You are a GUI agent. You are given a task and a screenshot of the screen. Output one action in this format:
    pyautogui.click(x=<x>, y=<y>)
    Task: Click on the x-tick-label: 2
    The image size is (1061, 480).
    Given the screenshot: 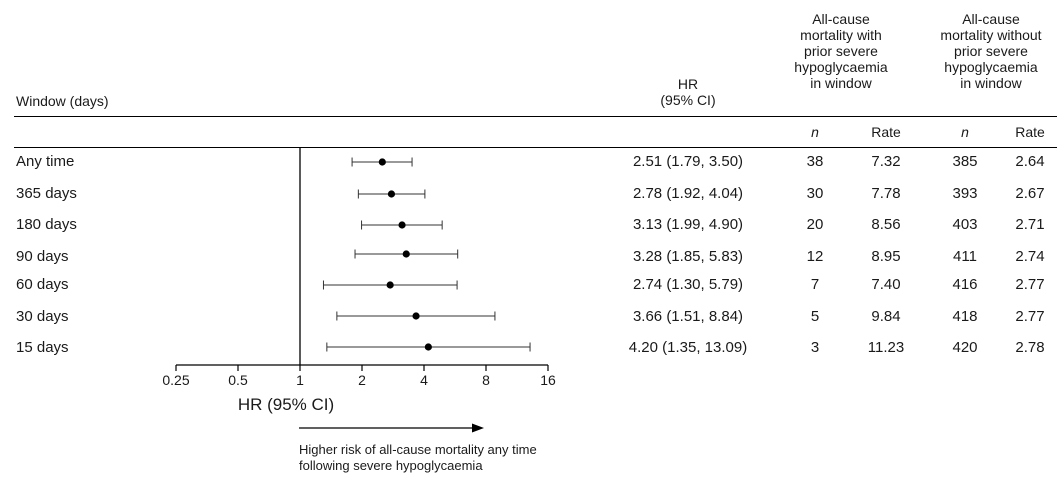 What is the action you would take?
    pyautogui.click(x=362, y=380)
    